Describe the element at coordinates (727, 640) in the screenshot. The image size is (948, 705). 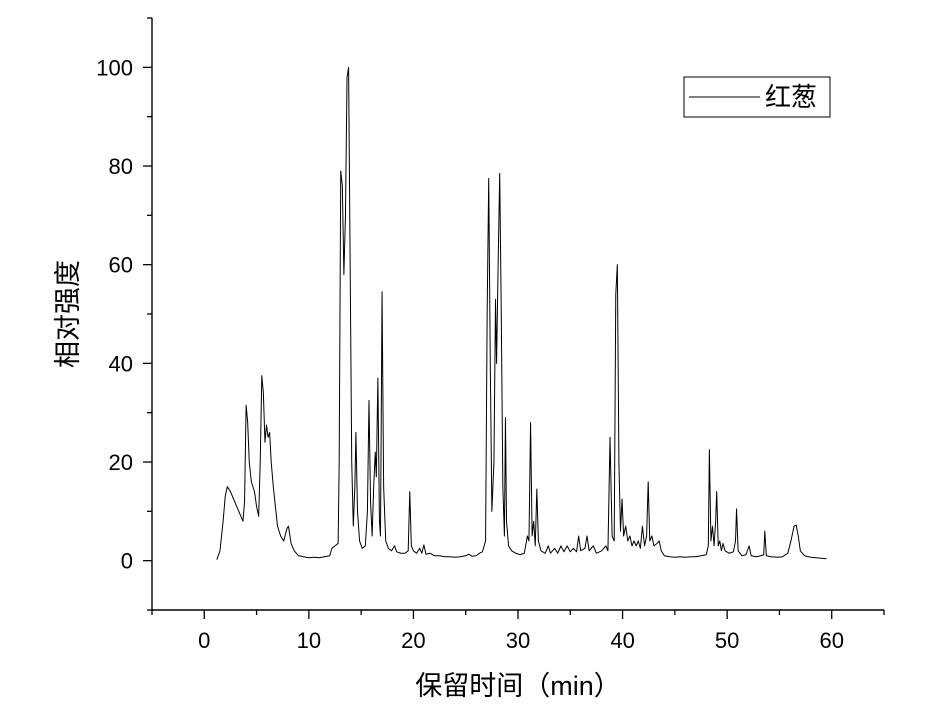
I see `x-tick-label: 50` at that location.